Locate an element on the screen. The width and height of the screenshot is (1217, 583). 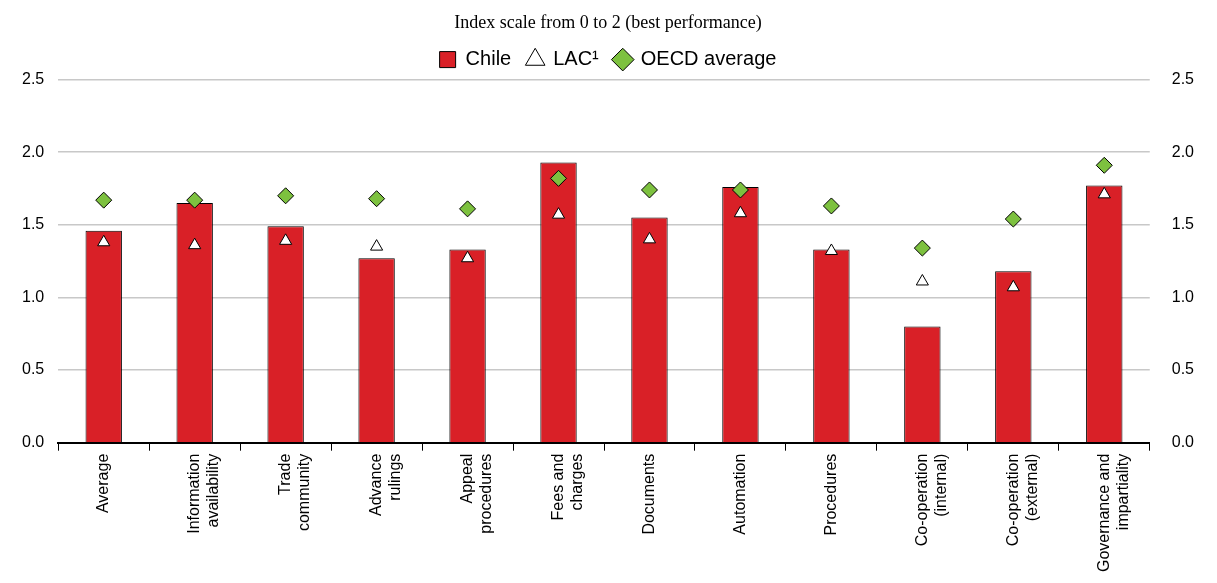
x-tick-label: Governance and impartiality is located at coordinates (1112, 513).